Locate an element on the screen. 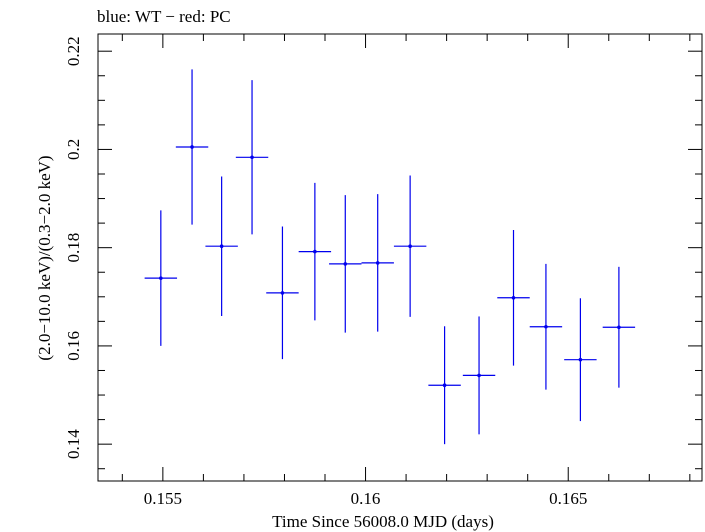 The width and height of the screenshot is (705, 532). x-tick-label: 0.155 is located at coordinates (163, 498).